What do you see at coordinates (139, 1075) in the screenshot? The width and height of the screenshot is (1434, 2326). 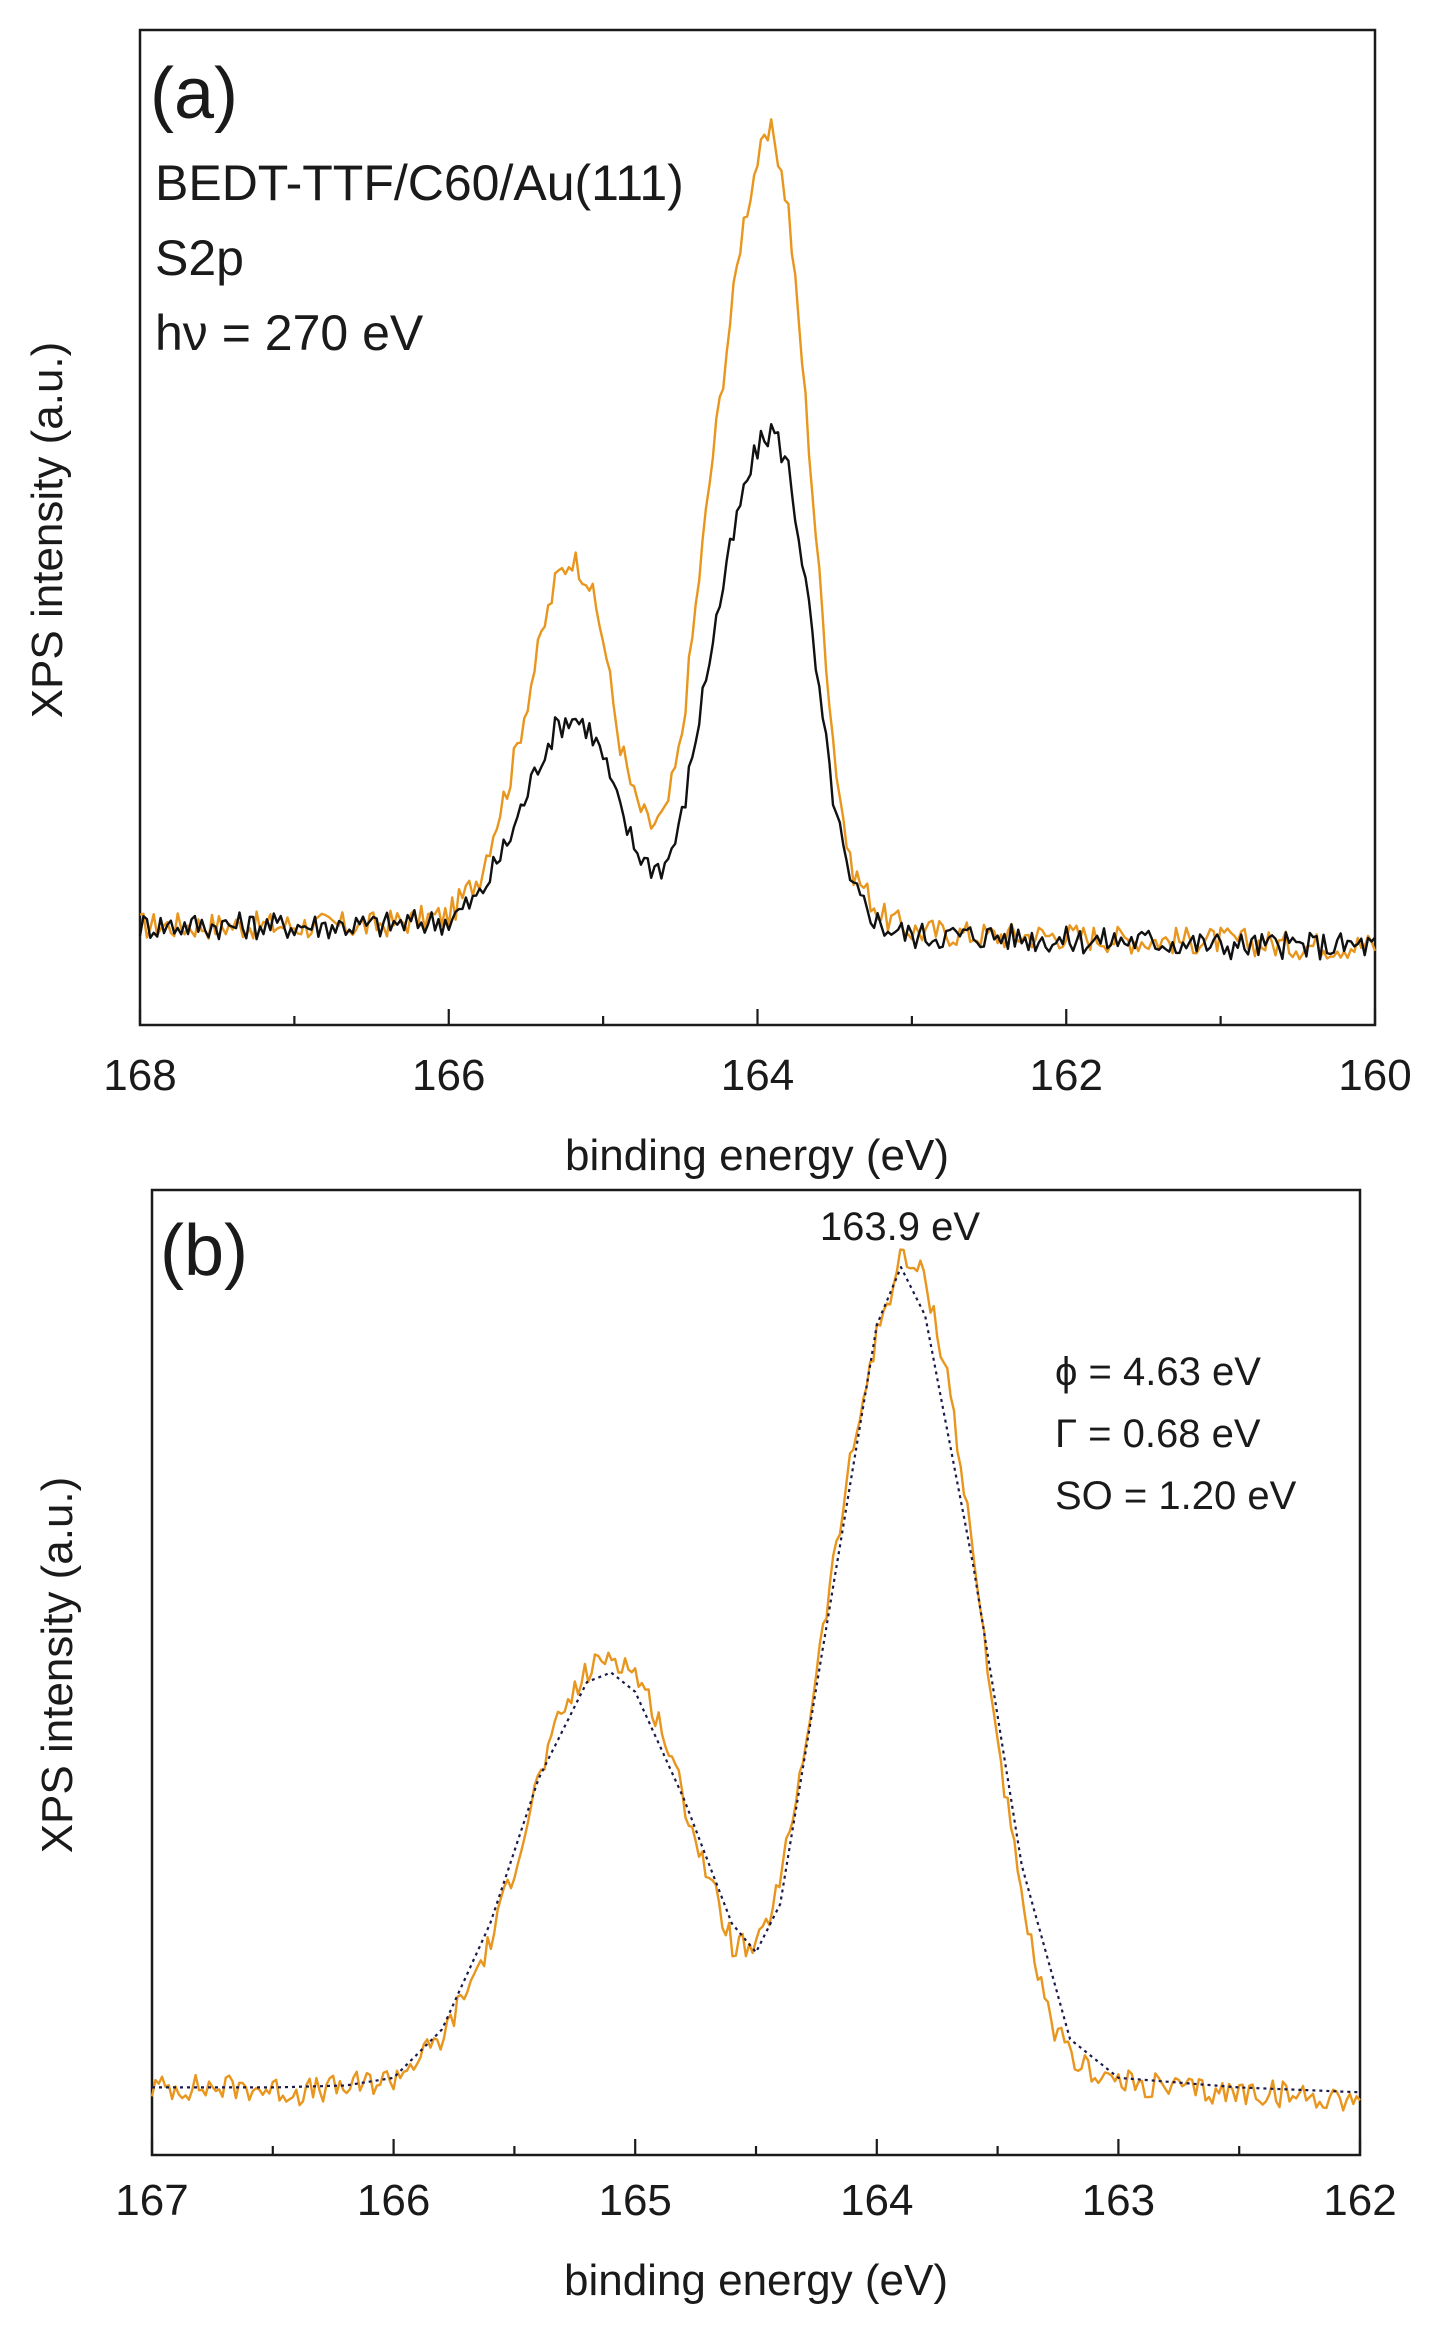 I see `x-tick-label: 168` at bounding box center [139, 1075].